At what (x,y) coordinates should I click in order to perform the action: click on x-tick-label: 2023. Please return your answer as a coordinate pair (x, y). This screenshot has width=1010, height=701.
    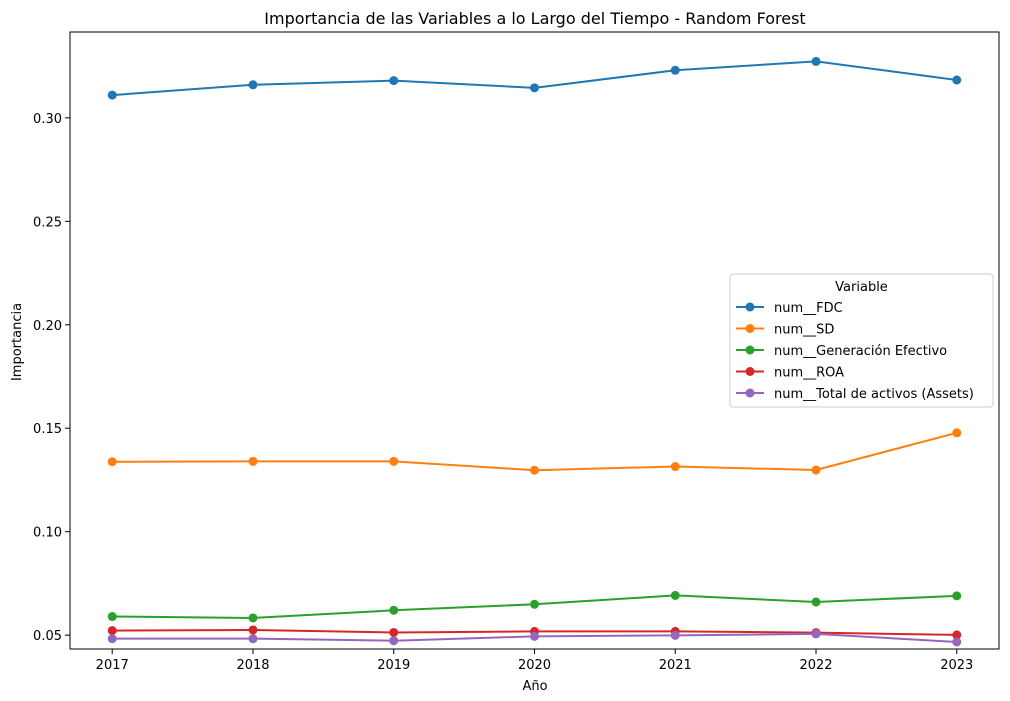
    Looking at the image, I should click on (956, 665).